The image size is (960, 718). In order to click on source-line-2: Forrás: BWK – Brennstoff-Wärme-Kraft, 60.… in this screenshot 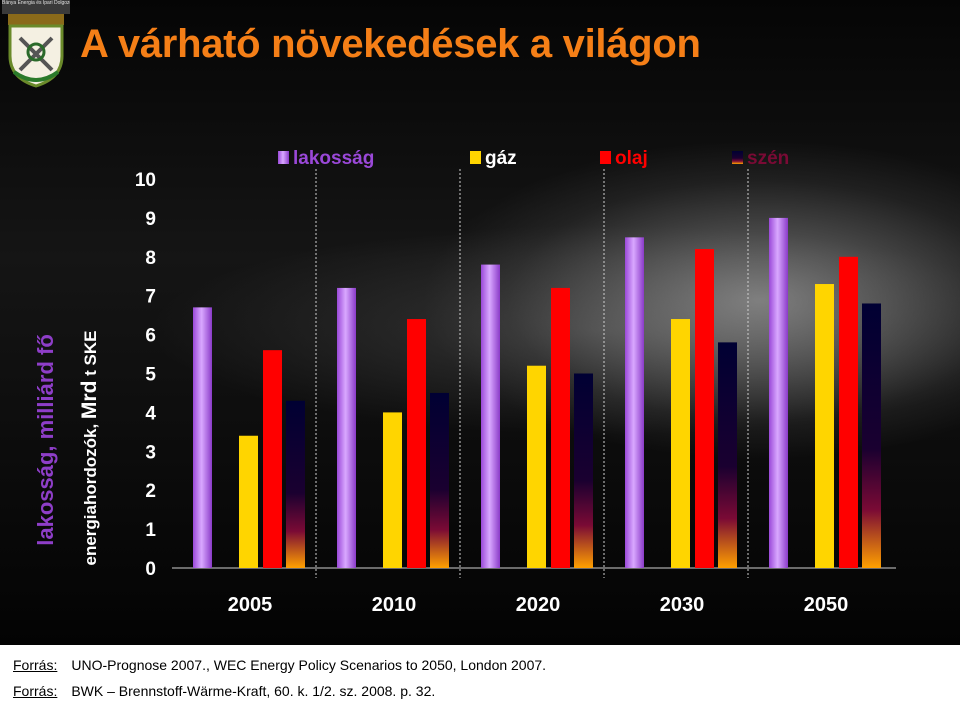, I will do `click(224, 691)`.